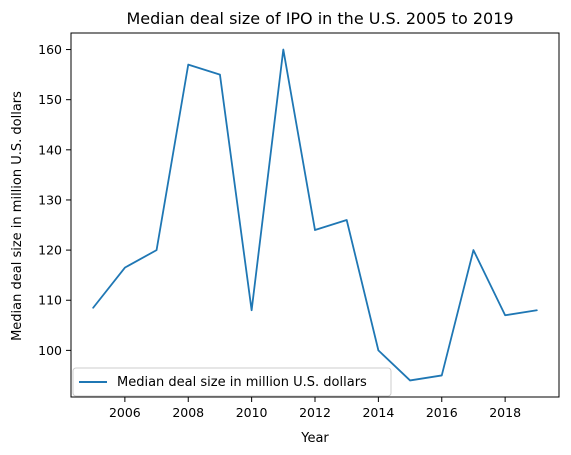  What do you see at coordinates (378, 412) in the screenshot?
I see `x-tick-label: 2014` at bounding box center [378, 412].